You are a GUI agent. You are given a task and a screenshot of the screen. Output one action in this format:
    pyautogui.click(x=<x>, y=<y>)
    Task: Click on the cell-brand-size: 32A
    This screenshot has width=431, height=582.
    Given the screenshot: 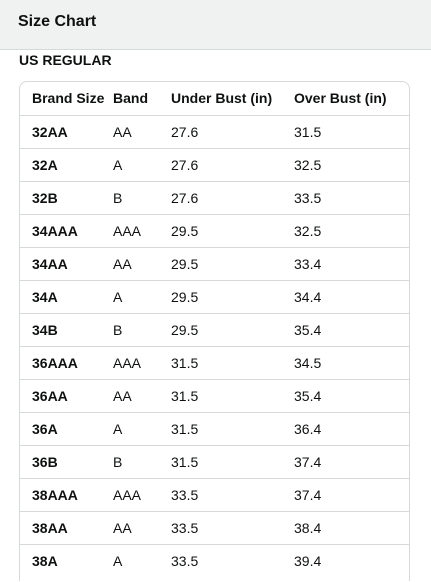 What is the action you would take?
    pyautogui.click(x=66, y=165)
    